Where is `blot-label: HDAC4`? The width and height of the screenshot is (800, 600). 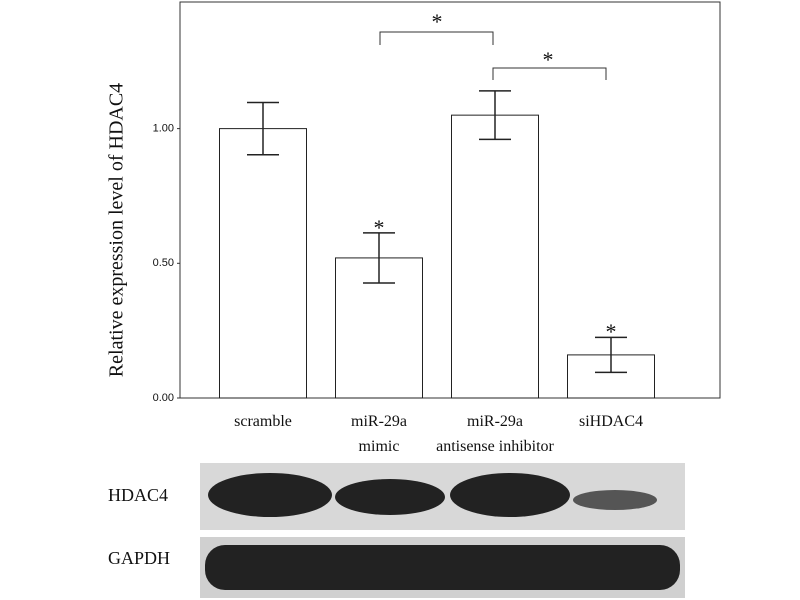
blot-label: HDAC4 is located at coordinates (138, 495).